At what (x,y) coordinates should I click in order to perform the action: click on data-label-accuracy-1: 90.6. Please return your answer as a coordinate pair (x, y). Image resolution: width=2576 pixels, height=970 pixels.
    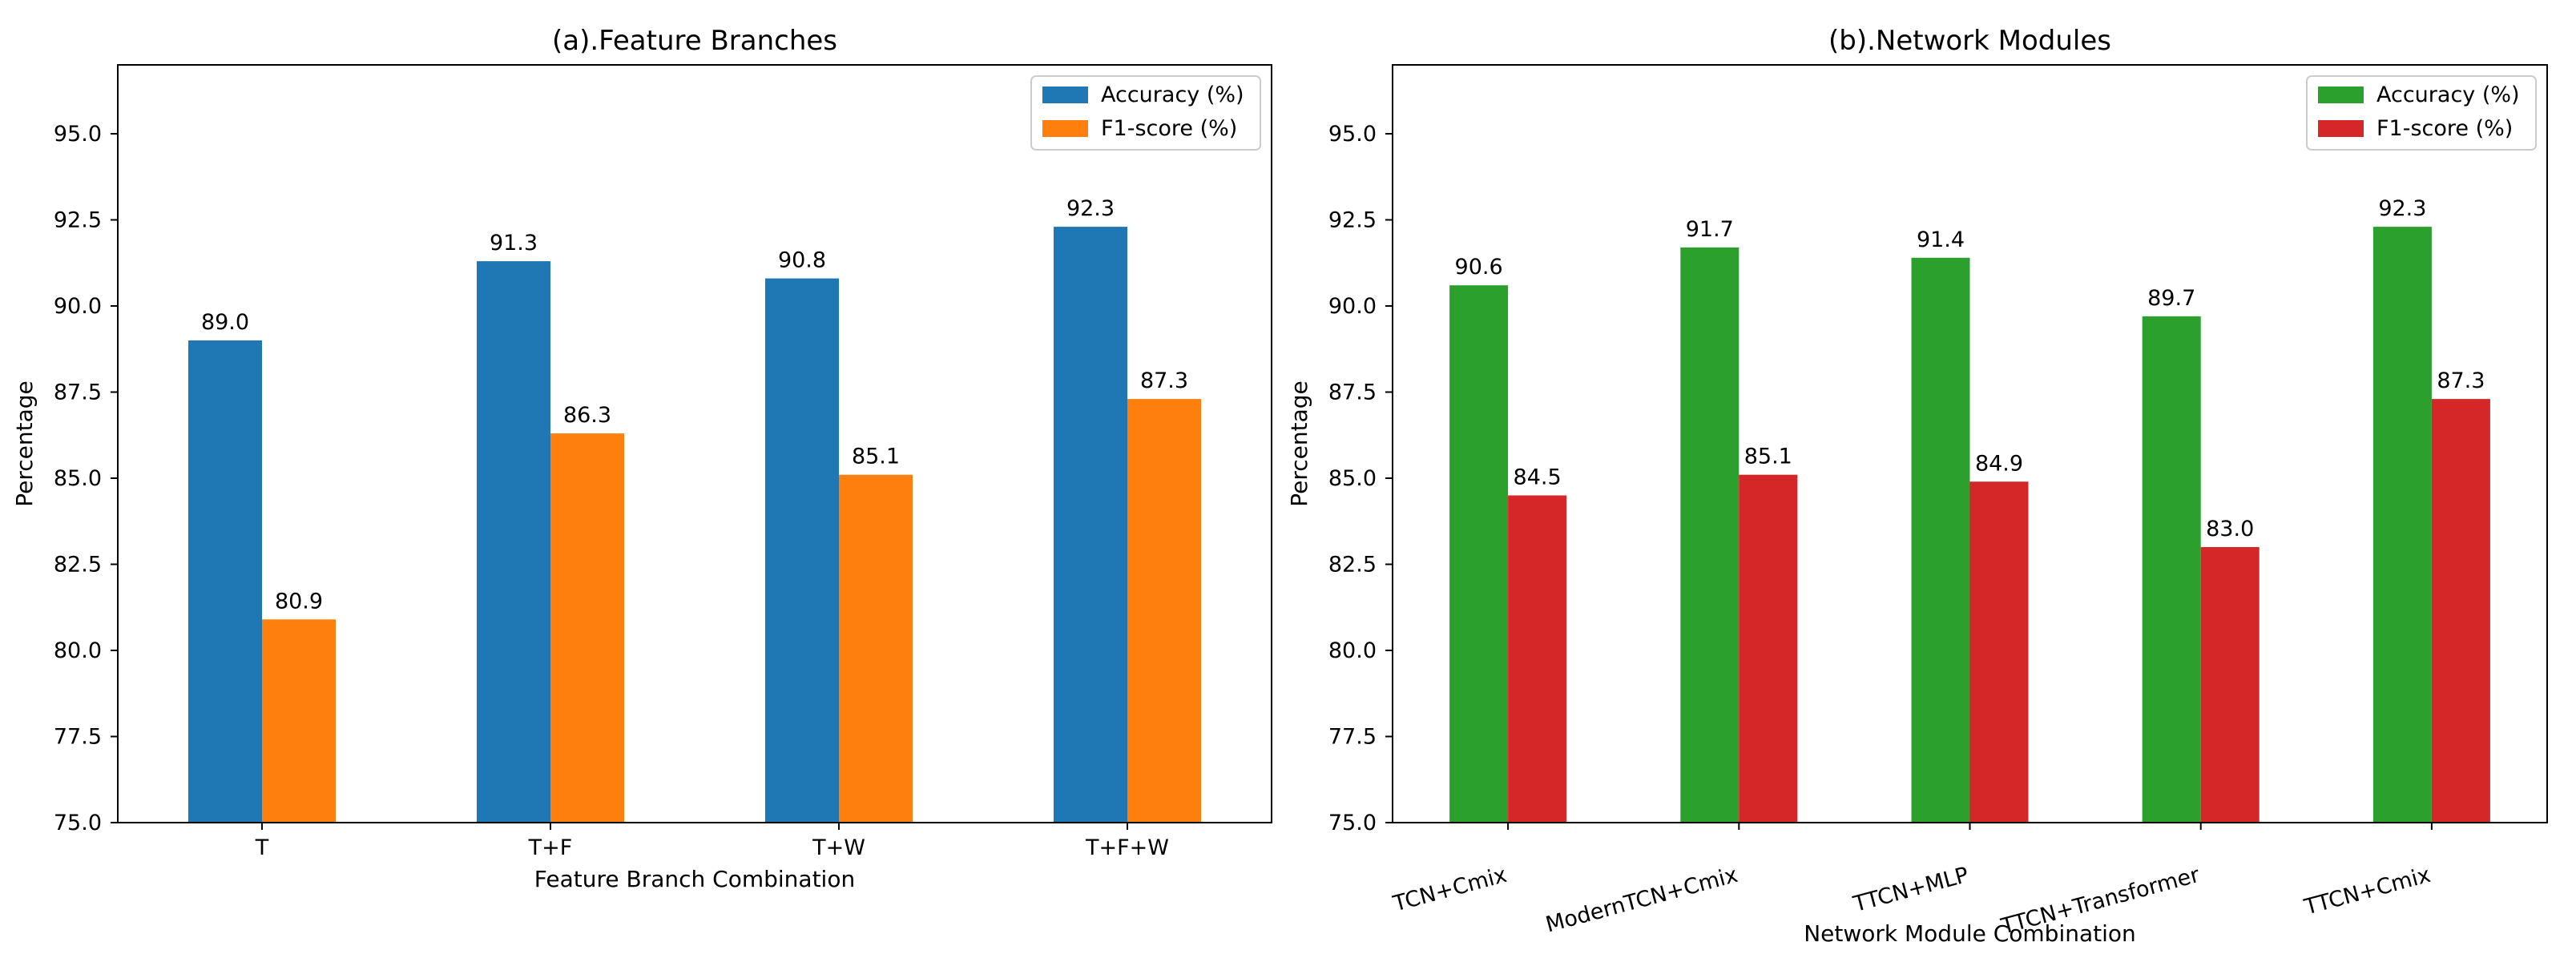
    Looking at the image, I should click on (1479, 267).